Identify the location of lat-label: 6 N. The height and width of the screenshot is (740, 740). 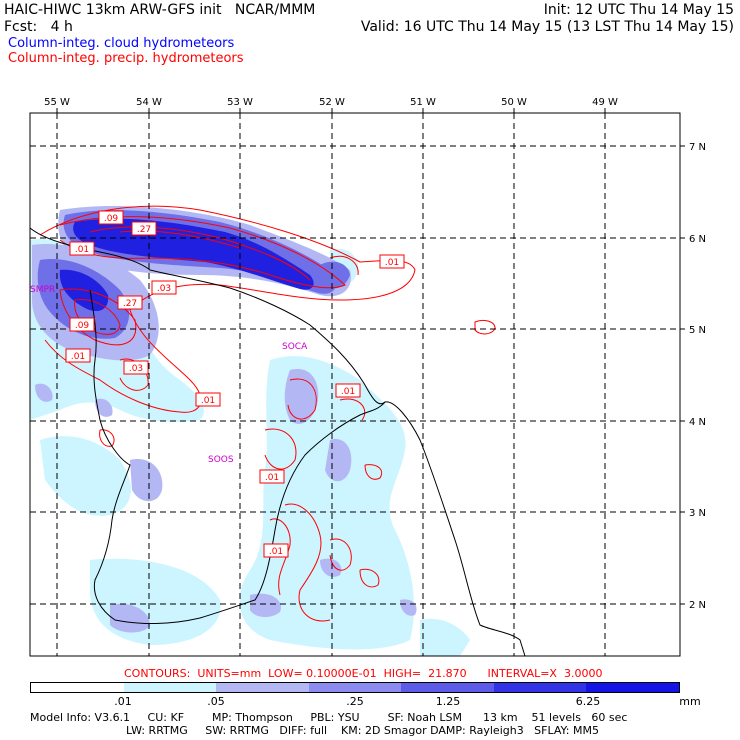
(697, 239).